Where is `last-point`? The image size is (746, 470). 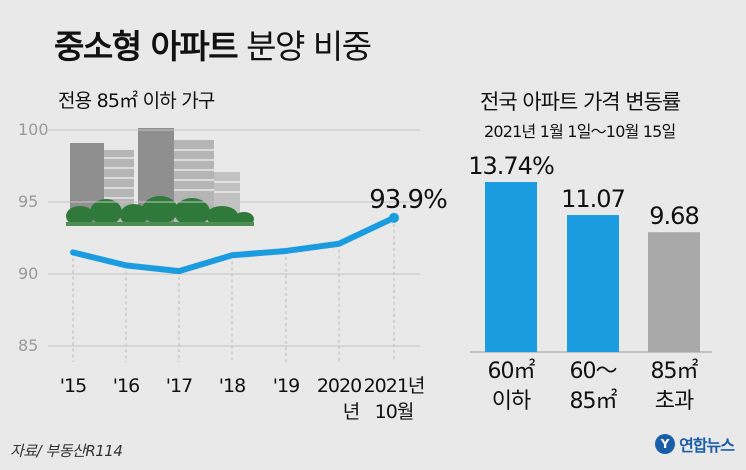 last-point is located at coordinates (394, 217).